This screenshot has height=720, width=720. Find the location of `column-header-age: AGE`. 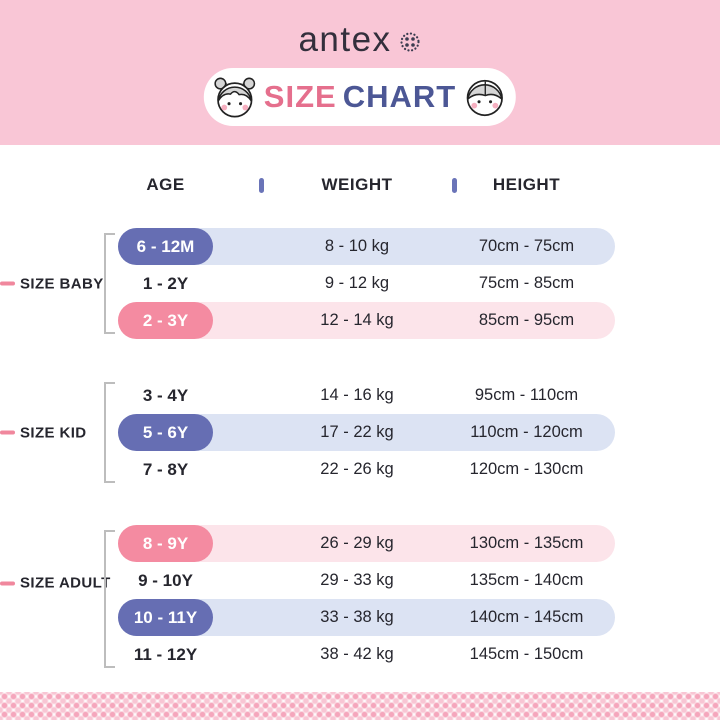

column-header-age: AGE is located at coordinates (165, 184).